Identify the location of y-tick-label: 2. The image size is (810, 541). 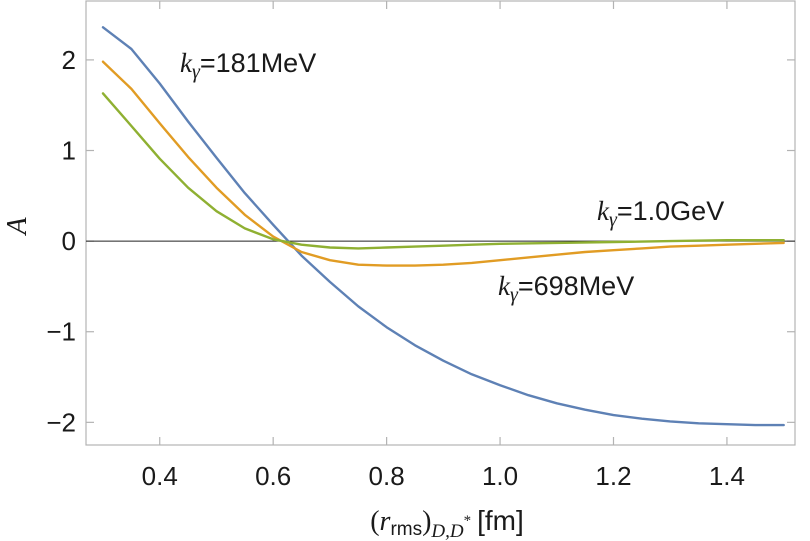
(69, 60).